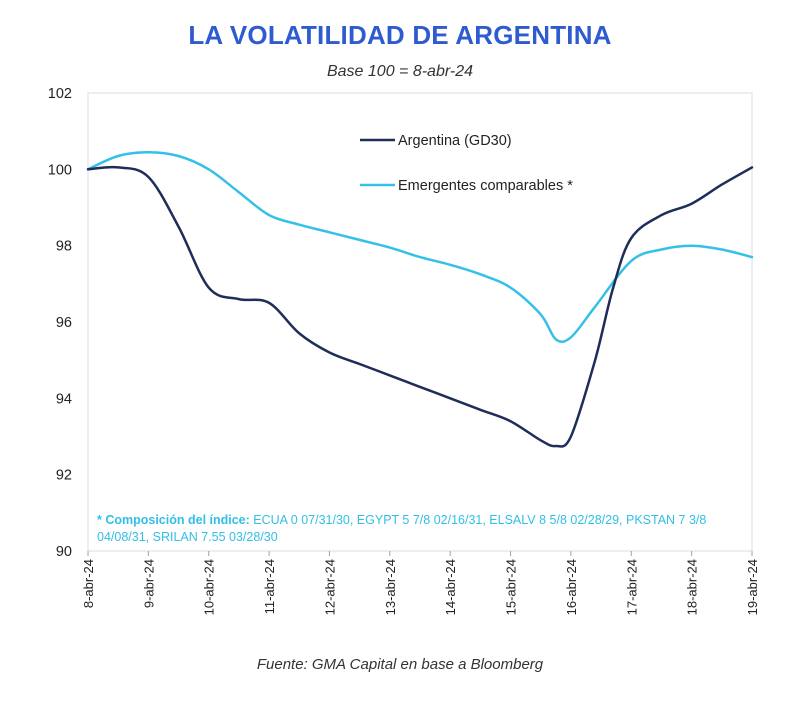 The width and height of the screenshot is (800, 702). Describe the element at coordinates (400, 35) in the screenshot. I see `chart-title: LA VOLATILIDAD DE ARGENTINA` at that location.